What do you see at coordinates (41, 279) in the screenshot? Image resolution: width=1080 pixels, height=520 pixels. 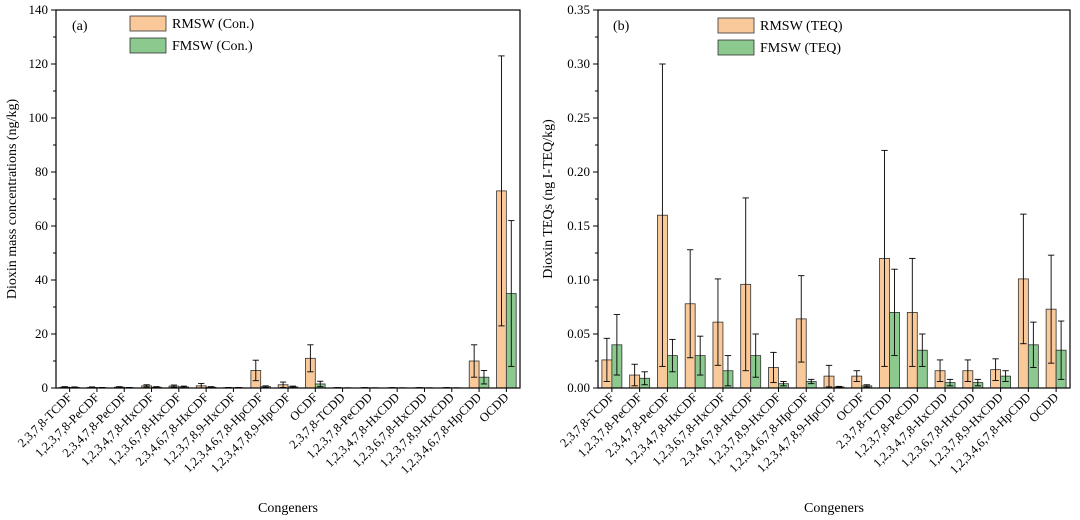 I see `y-tick-label: 40` at bounding box center [41, 279].